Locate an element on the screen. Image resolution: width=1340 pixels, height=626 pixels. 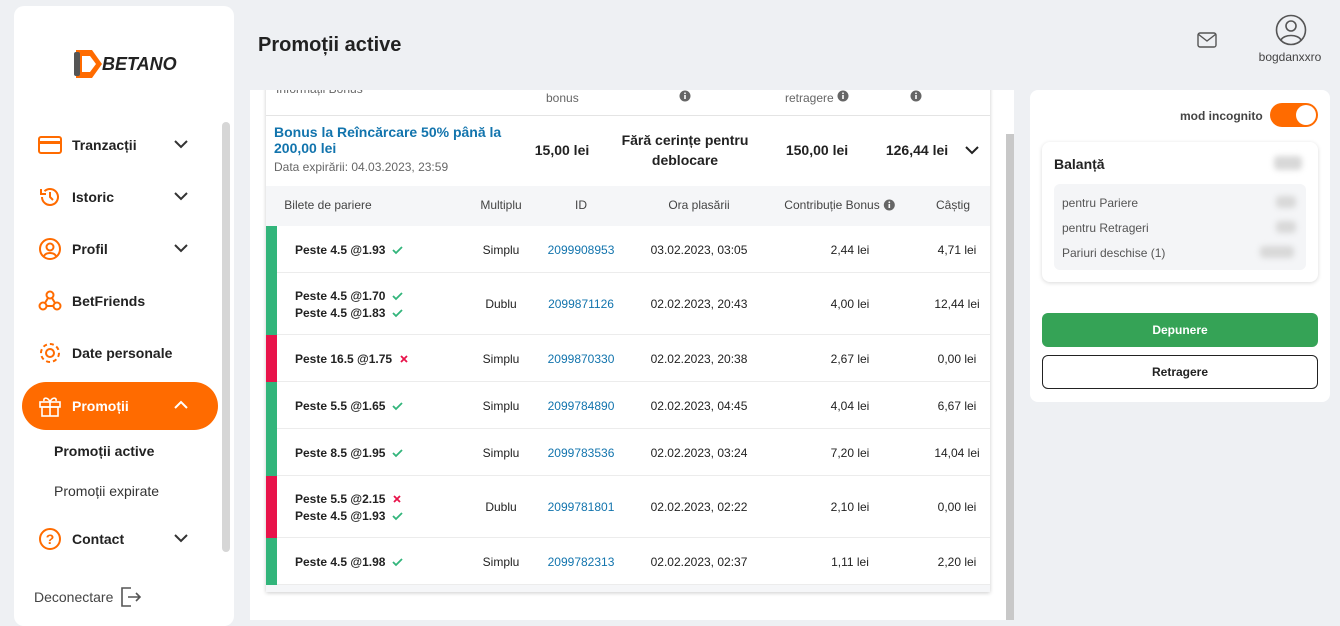
bonus-remaining: 126,44 lei is located at coordinates (917, 150).